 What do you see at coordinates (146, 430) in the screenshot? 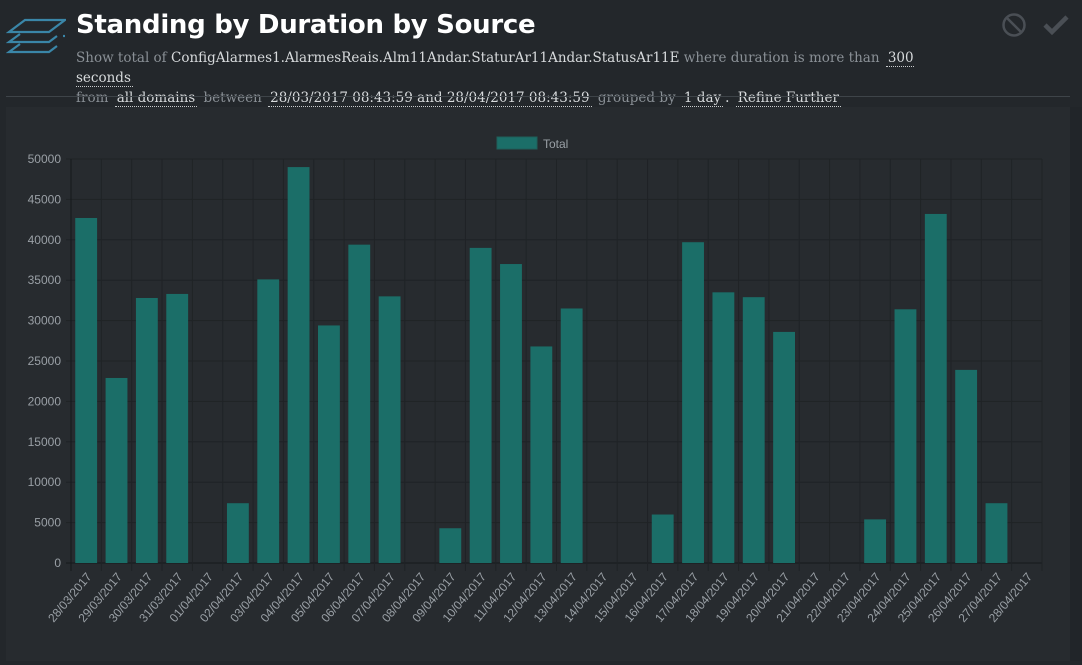
I see `bar-30-03-2017` at bounding box center [146, 430].